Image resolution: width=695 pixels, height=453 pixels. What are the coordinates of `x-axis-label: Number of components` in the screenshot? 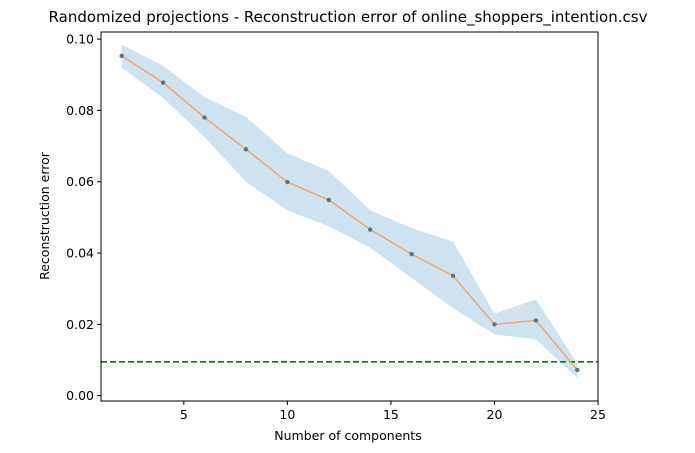 It's located at (347, 435).